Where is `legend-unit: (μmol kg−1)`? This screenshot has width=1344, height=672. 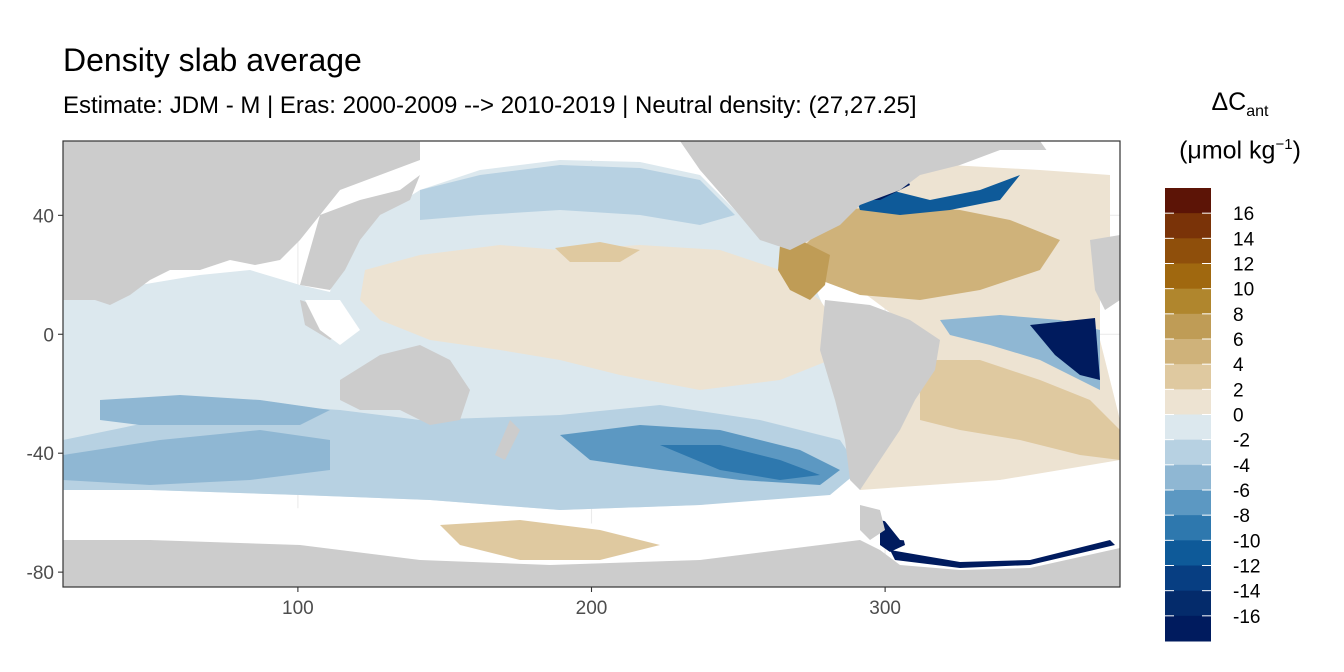 legend-unit: (μmol kg−1) is located at coordinates (1240, 150).